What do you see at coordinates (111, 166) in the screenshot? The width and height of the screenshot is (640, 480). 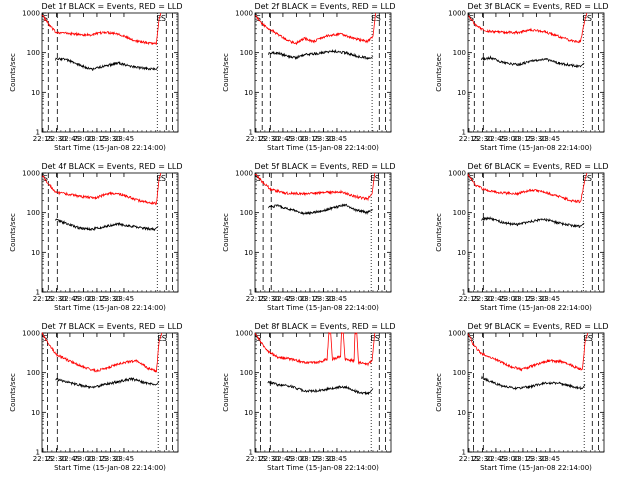 I see `chart-title: Det 4f BLACK = Events, RED = LLD` at bounding box center [111, 166].